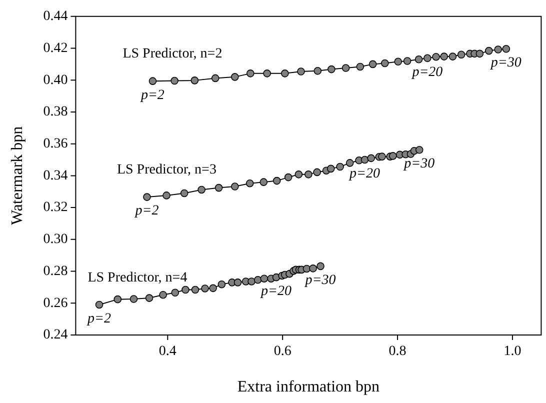  I want to click on series-label: LS Predictor, n=3, so click(166, 170).